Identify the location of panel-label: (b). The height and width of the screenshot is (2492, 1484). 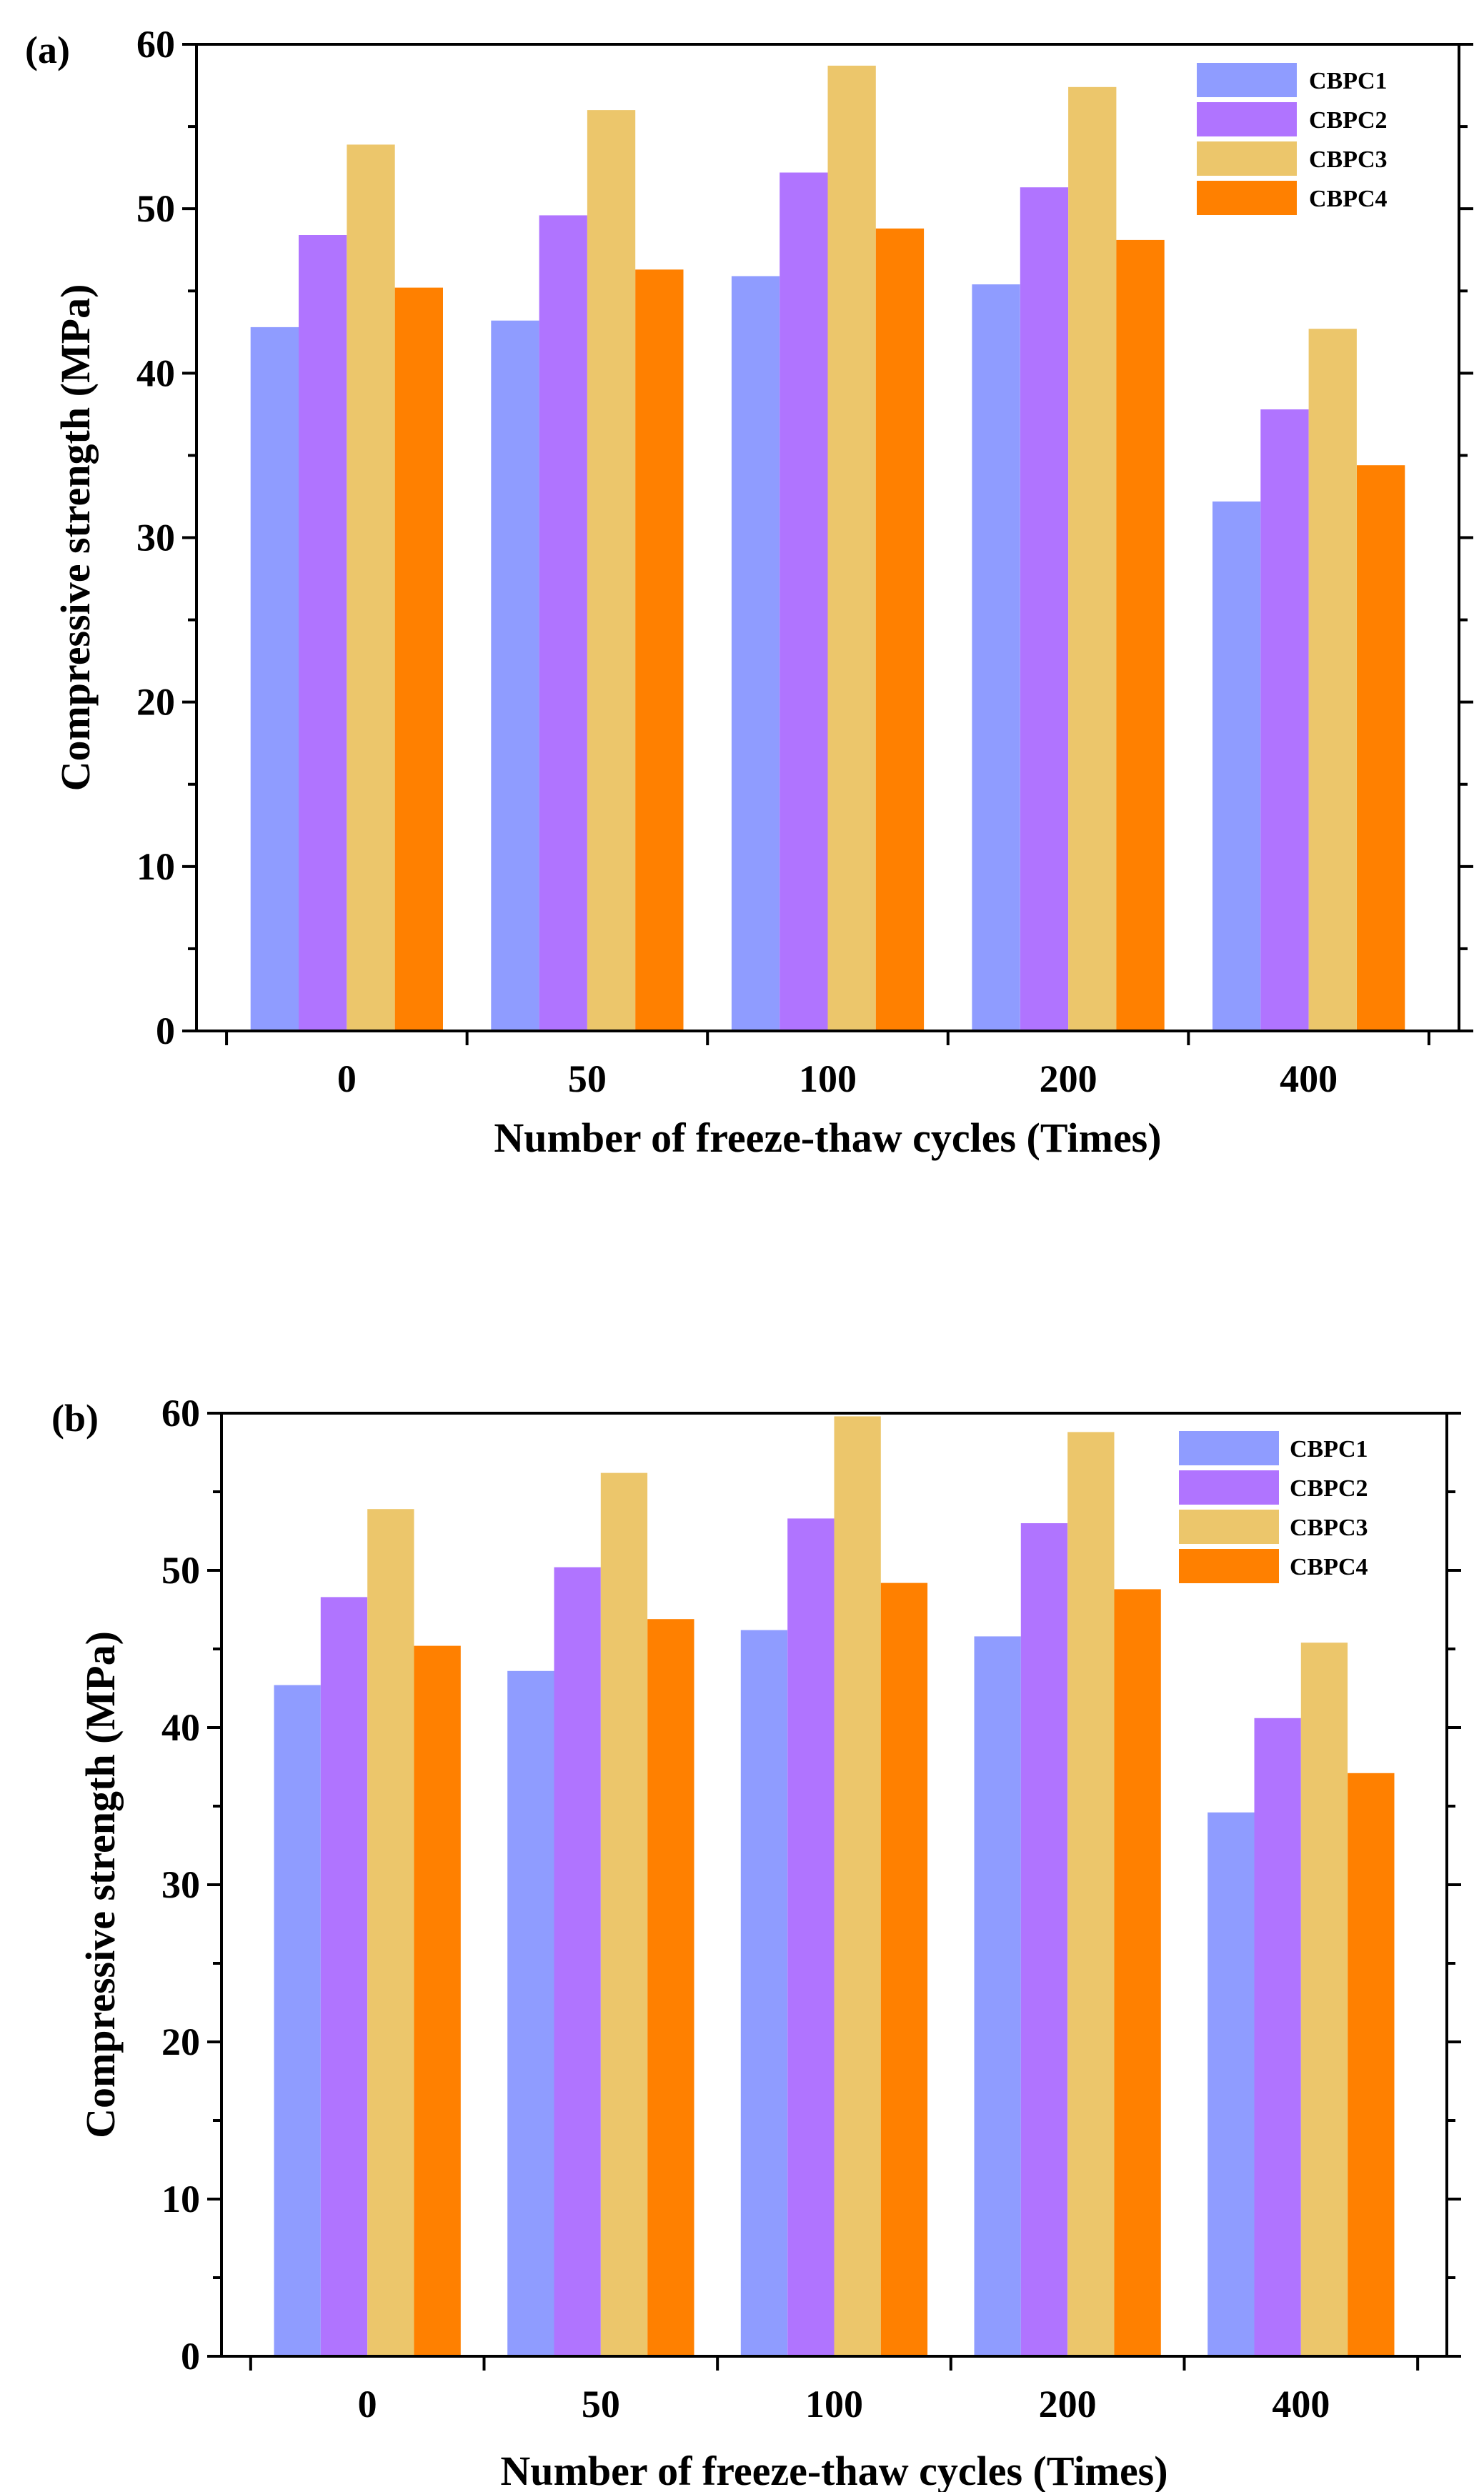
(75, 1418).